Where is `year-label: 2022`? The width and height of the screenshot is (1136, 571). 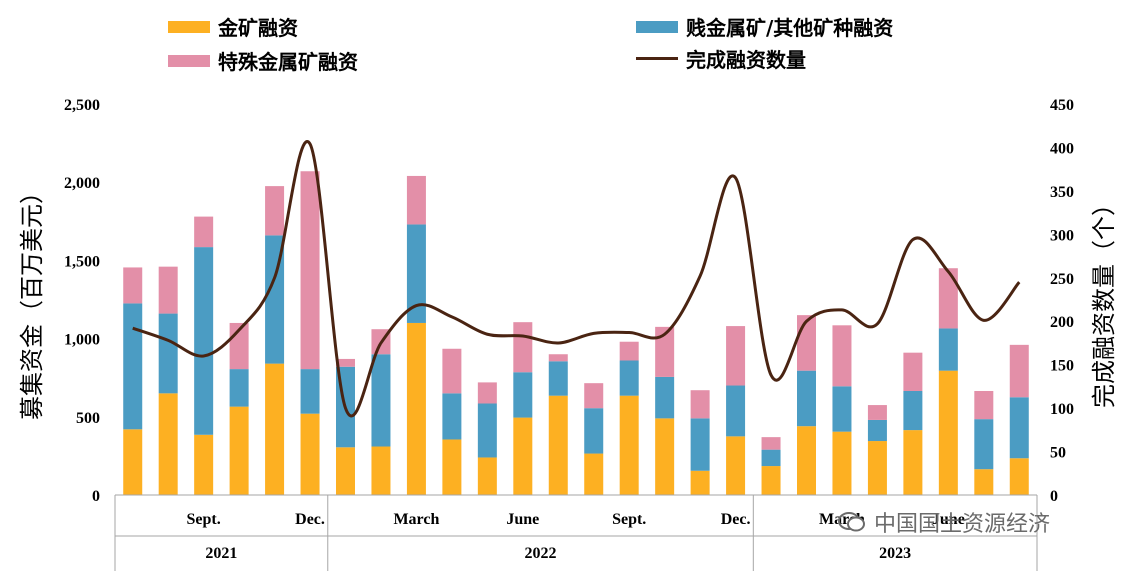 year-label: 2022 is located at coordinates (541, 553).